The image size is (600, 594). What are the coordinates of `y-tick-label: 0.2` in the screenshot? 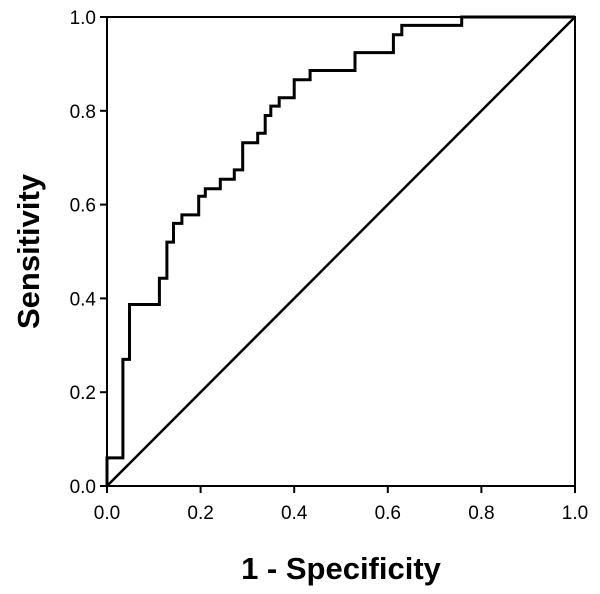 It's located at (83, 393).